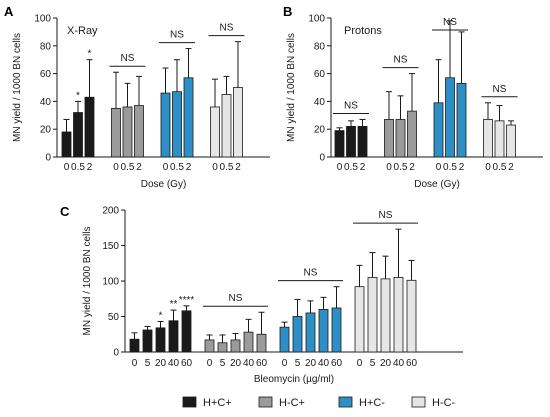  I want to click on y-tick-label: 50, so click(114, 317).